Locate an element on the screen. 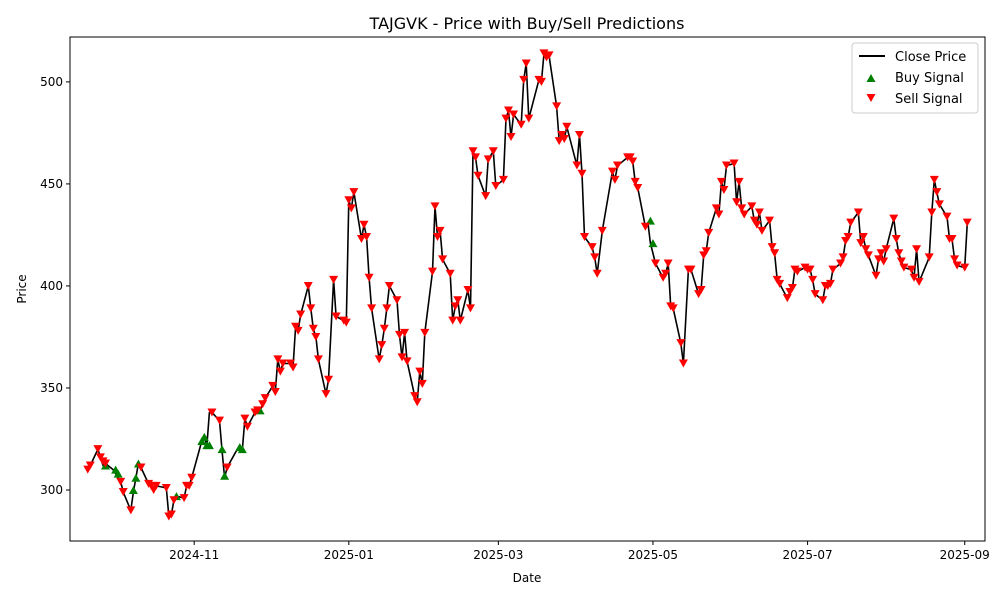  x-axis-title: Date is located at coordinates (527, 578).